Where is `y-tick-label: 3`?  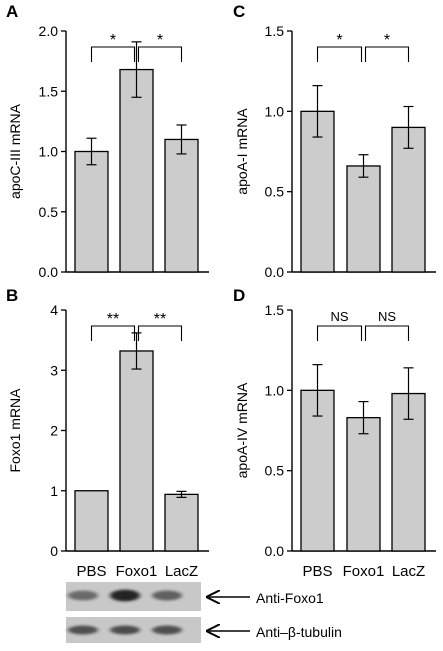 y-tick-label: 3 is located at coordinates (54, 370).